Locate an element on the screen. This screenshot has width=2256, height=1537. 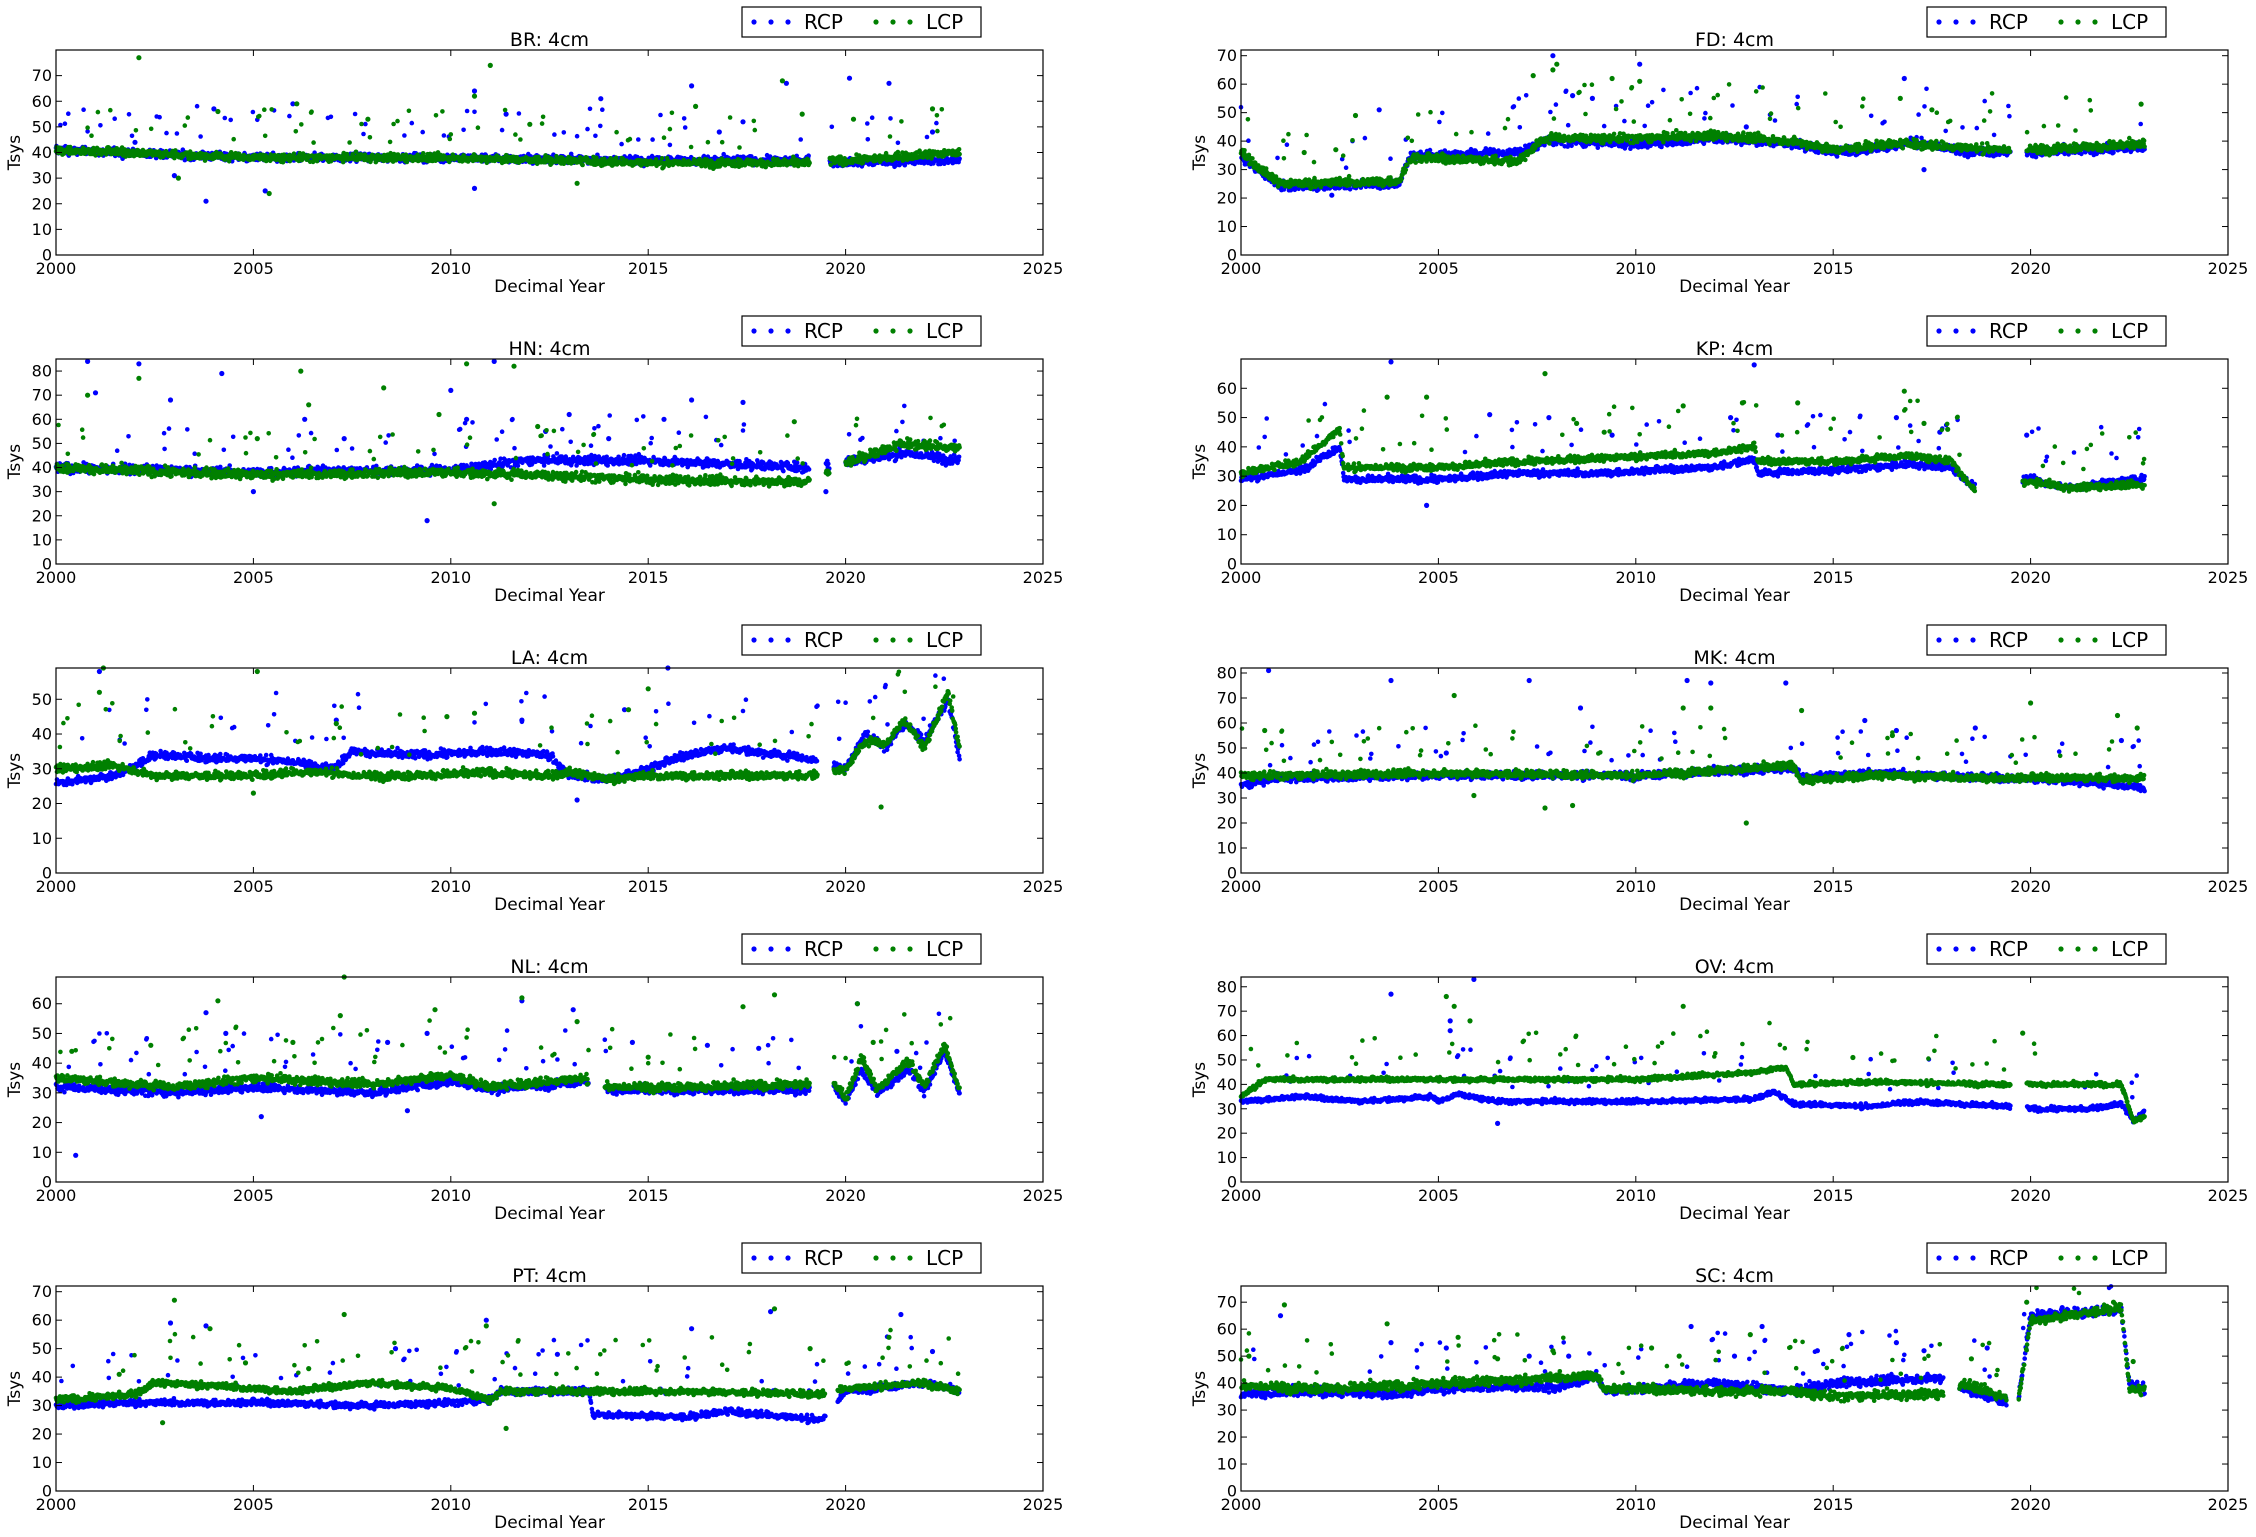
x-tick-label: 2010 is located at coordinates (450, 268).